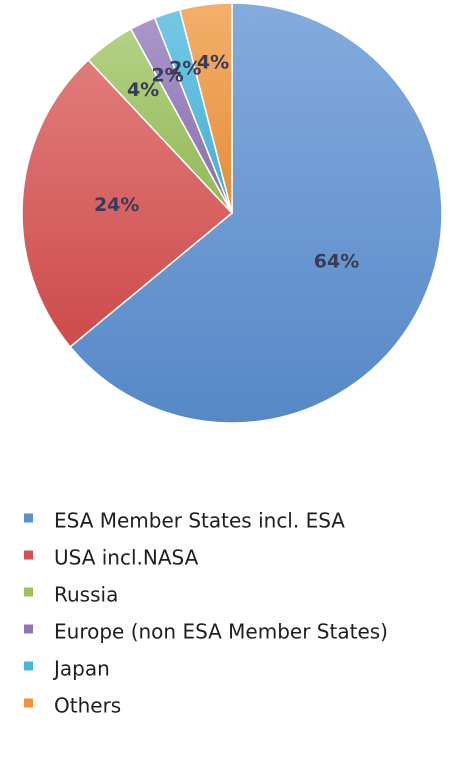 The height and width of the screenshot is (774, 470). Describe the element at coordinates (336, 262) in the screenshot. I see `slice-label-esa-member-states-incl-esa: 64%` at that location.